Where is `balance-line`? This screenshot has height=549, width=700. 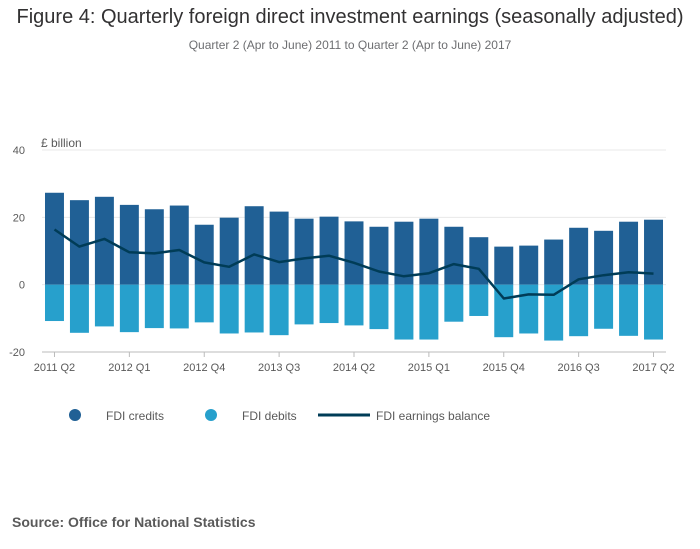 balance-line is located at coordinates (353, 264).